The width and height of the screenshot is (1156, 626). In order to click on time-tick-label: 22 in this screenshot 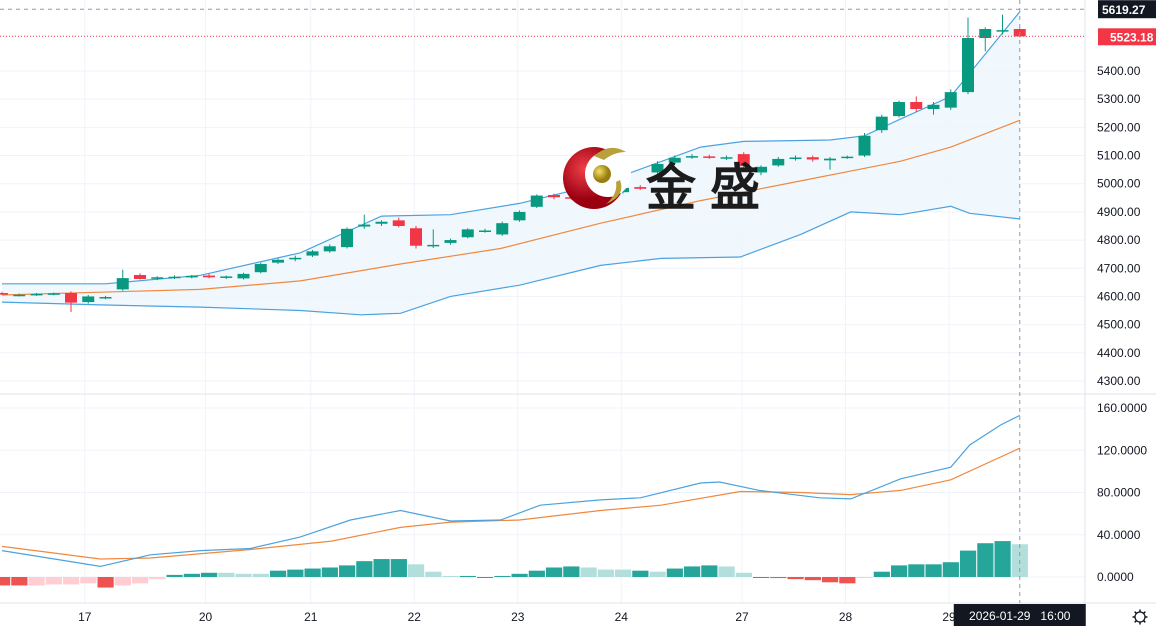, I will do `click(415, 617)`.